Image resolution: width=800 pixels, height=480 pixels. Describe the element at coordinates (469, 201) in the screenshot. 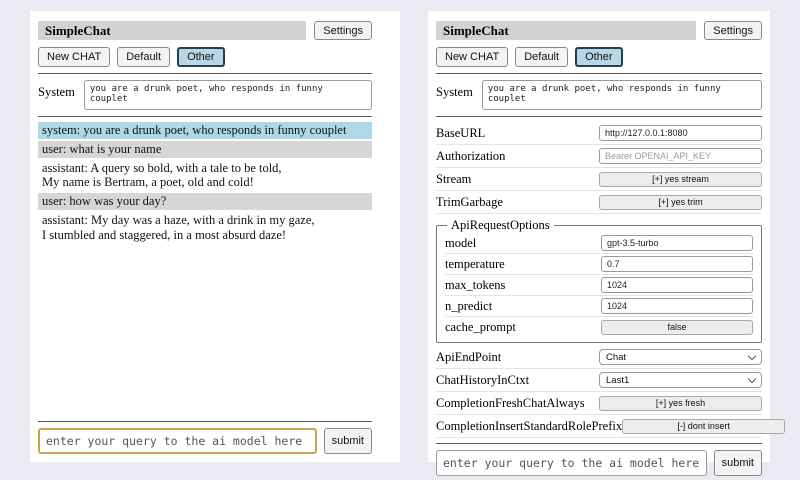

I see `trimgarbage-label: TrimGarbage` at that location.